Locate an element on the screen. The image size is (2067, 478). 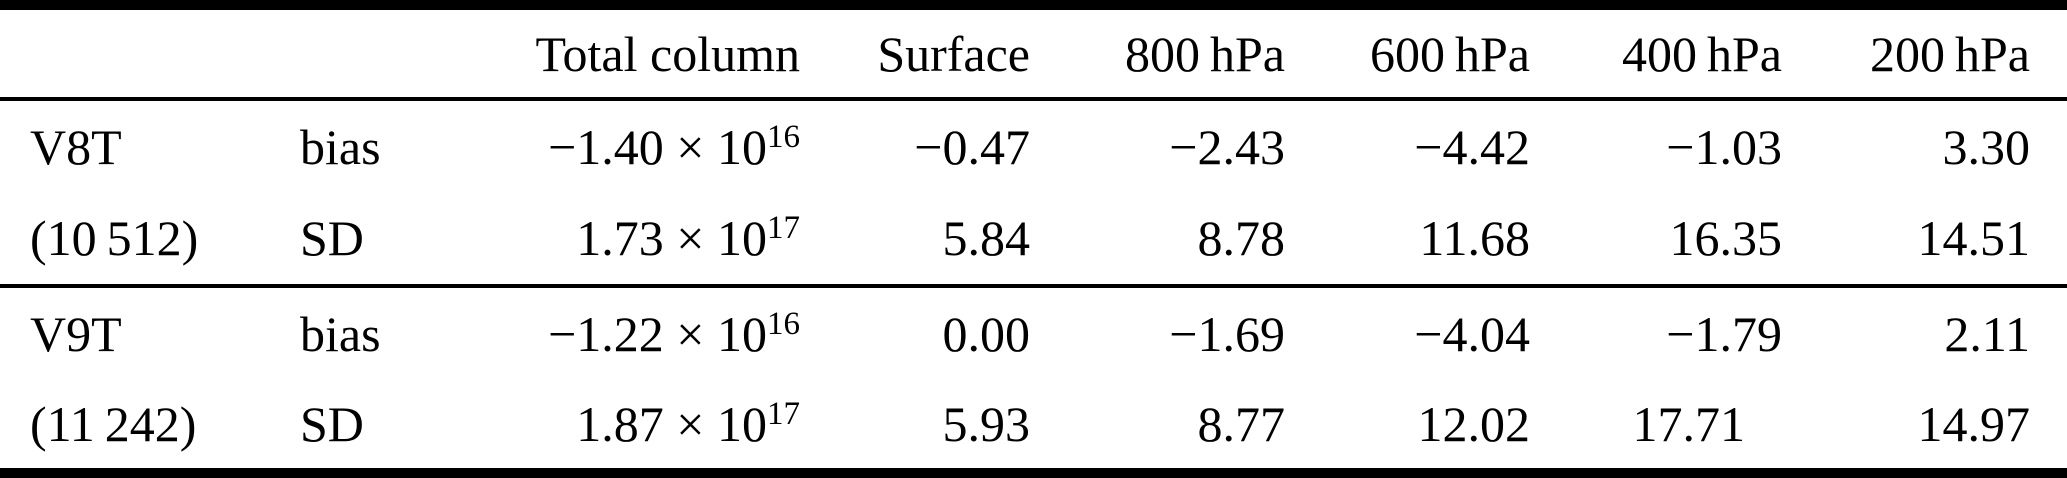
header-total-column: Total column is located at coordinates (667, 53).